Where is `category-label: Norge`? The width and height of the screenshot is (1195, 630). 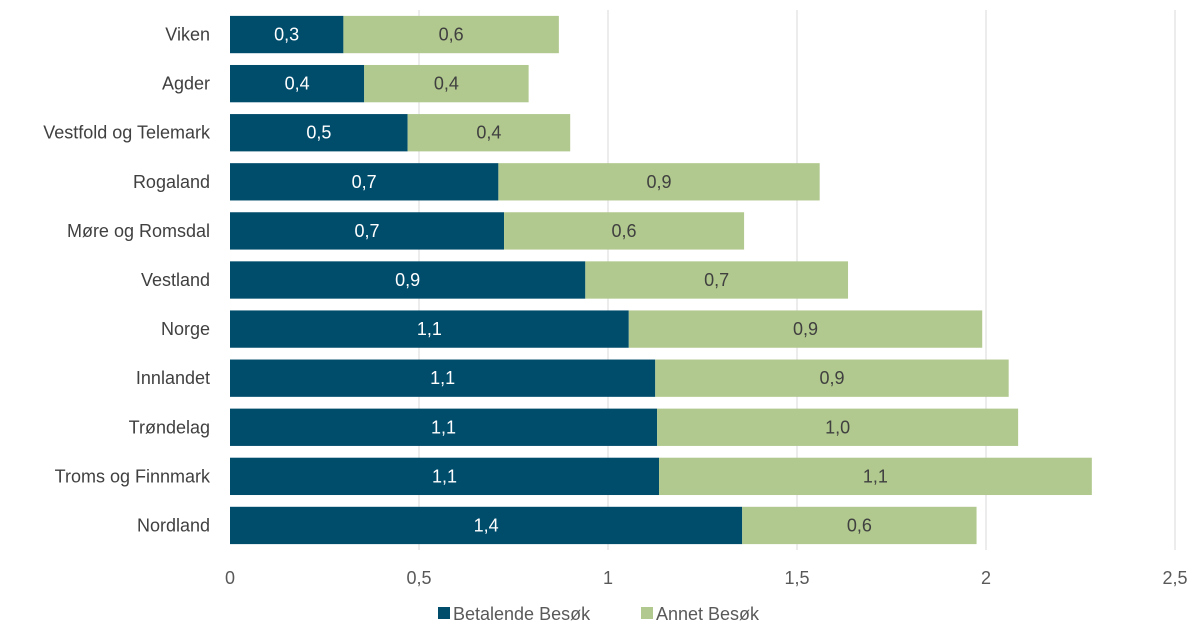
category-label: Norge is located at coordinates (185, 329).